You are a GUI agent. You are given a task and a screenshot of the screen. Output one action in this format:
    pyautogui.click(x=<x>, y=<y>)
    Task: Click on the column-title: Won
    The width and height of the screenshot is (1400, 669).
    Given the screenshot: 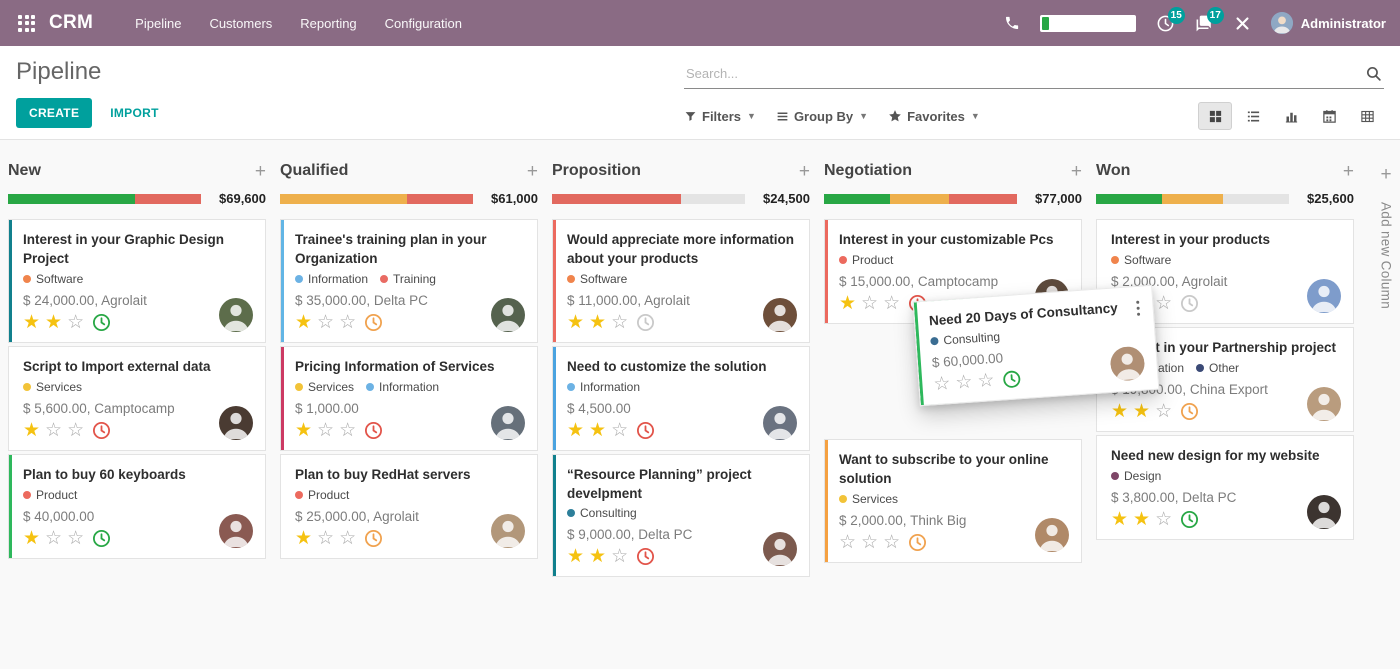 What is the action you would take?
    pyautogui.click(x=1113, y=170)
    